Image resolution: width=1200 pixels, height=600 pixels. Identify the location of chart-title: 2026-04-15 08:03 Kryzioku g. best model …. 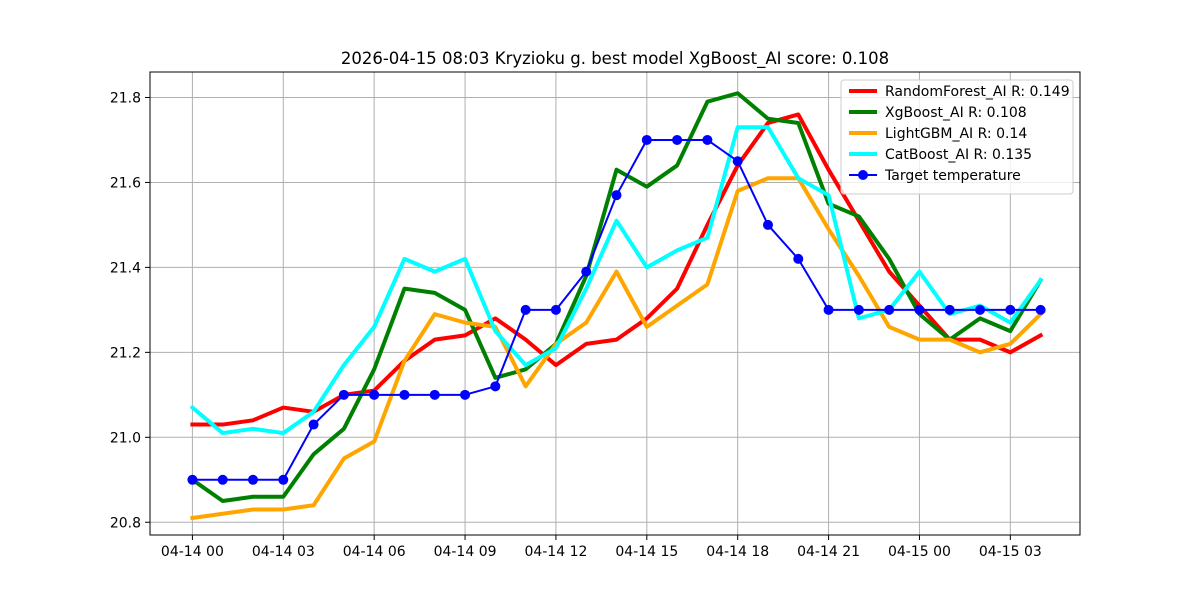
(615, 59).